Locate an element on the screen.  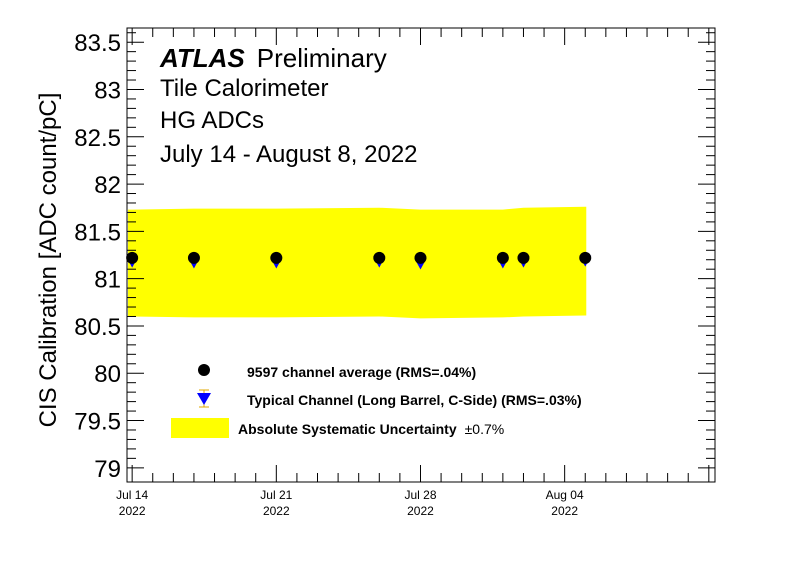
legend-label-band-value: ±0.7% is located at coordinates (485, 429).